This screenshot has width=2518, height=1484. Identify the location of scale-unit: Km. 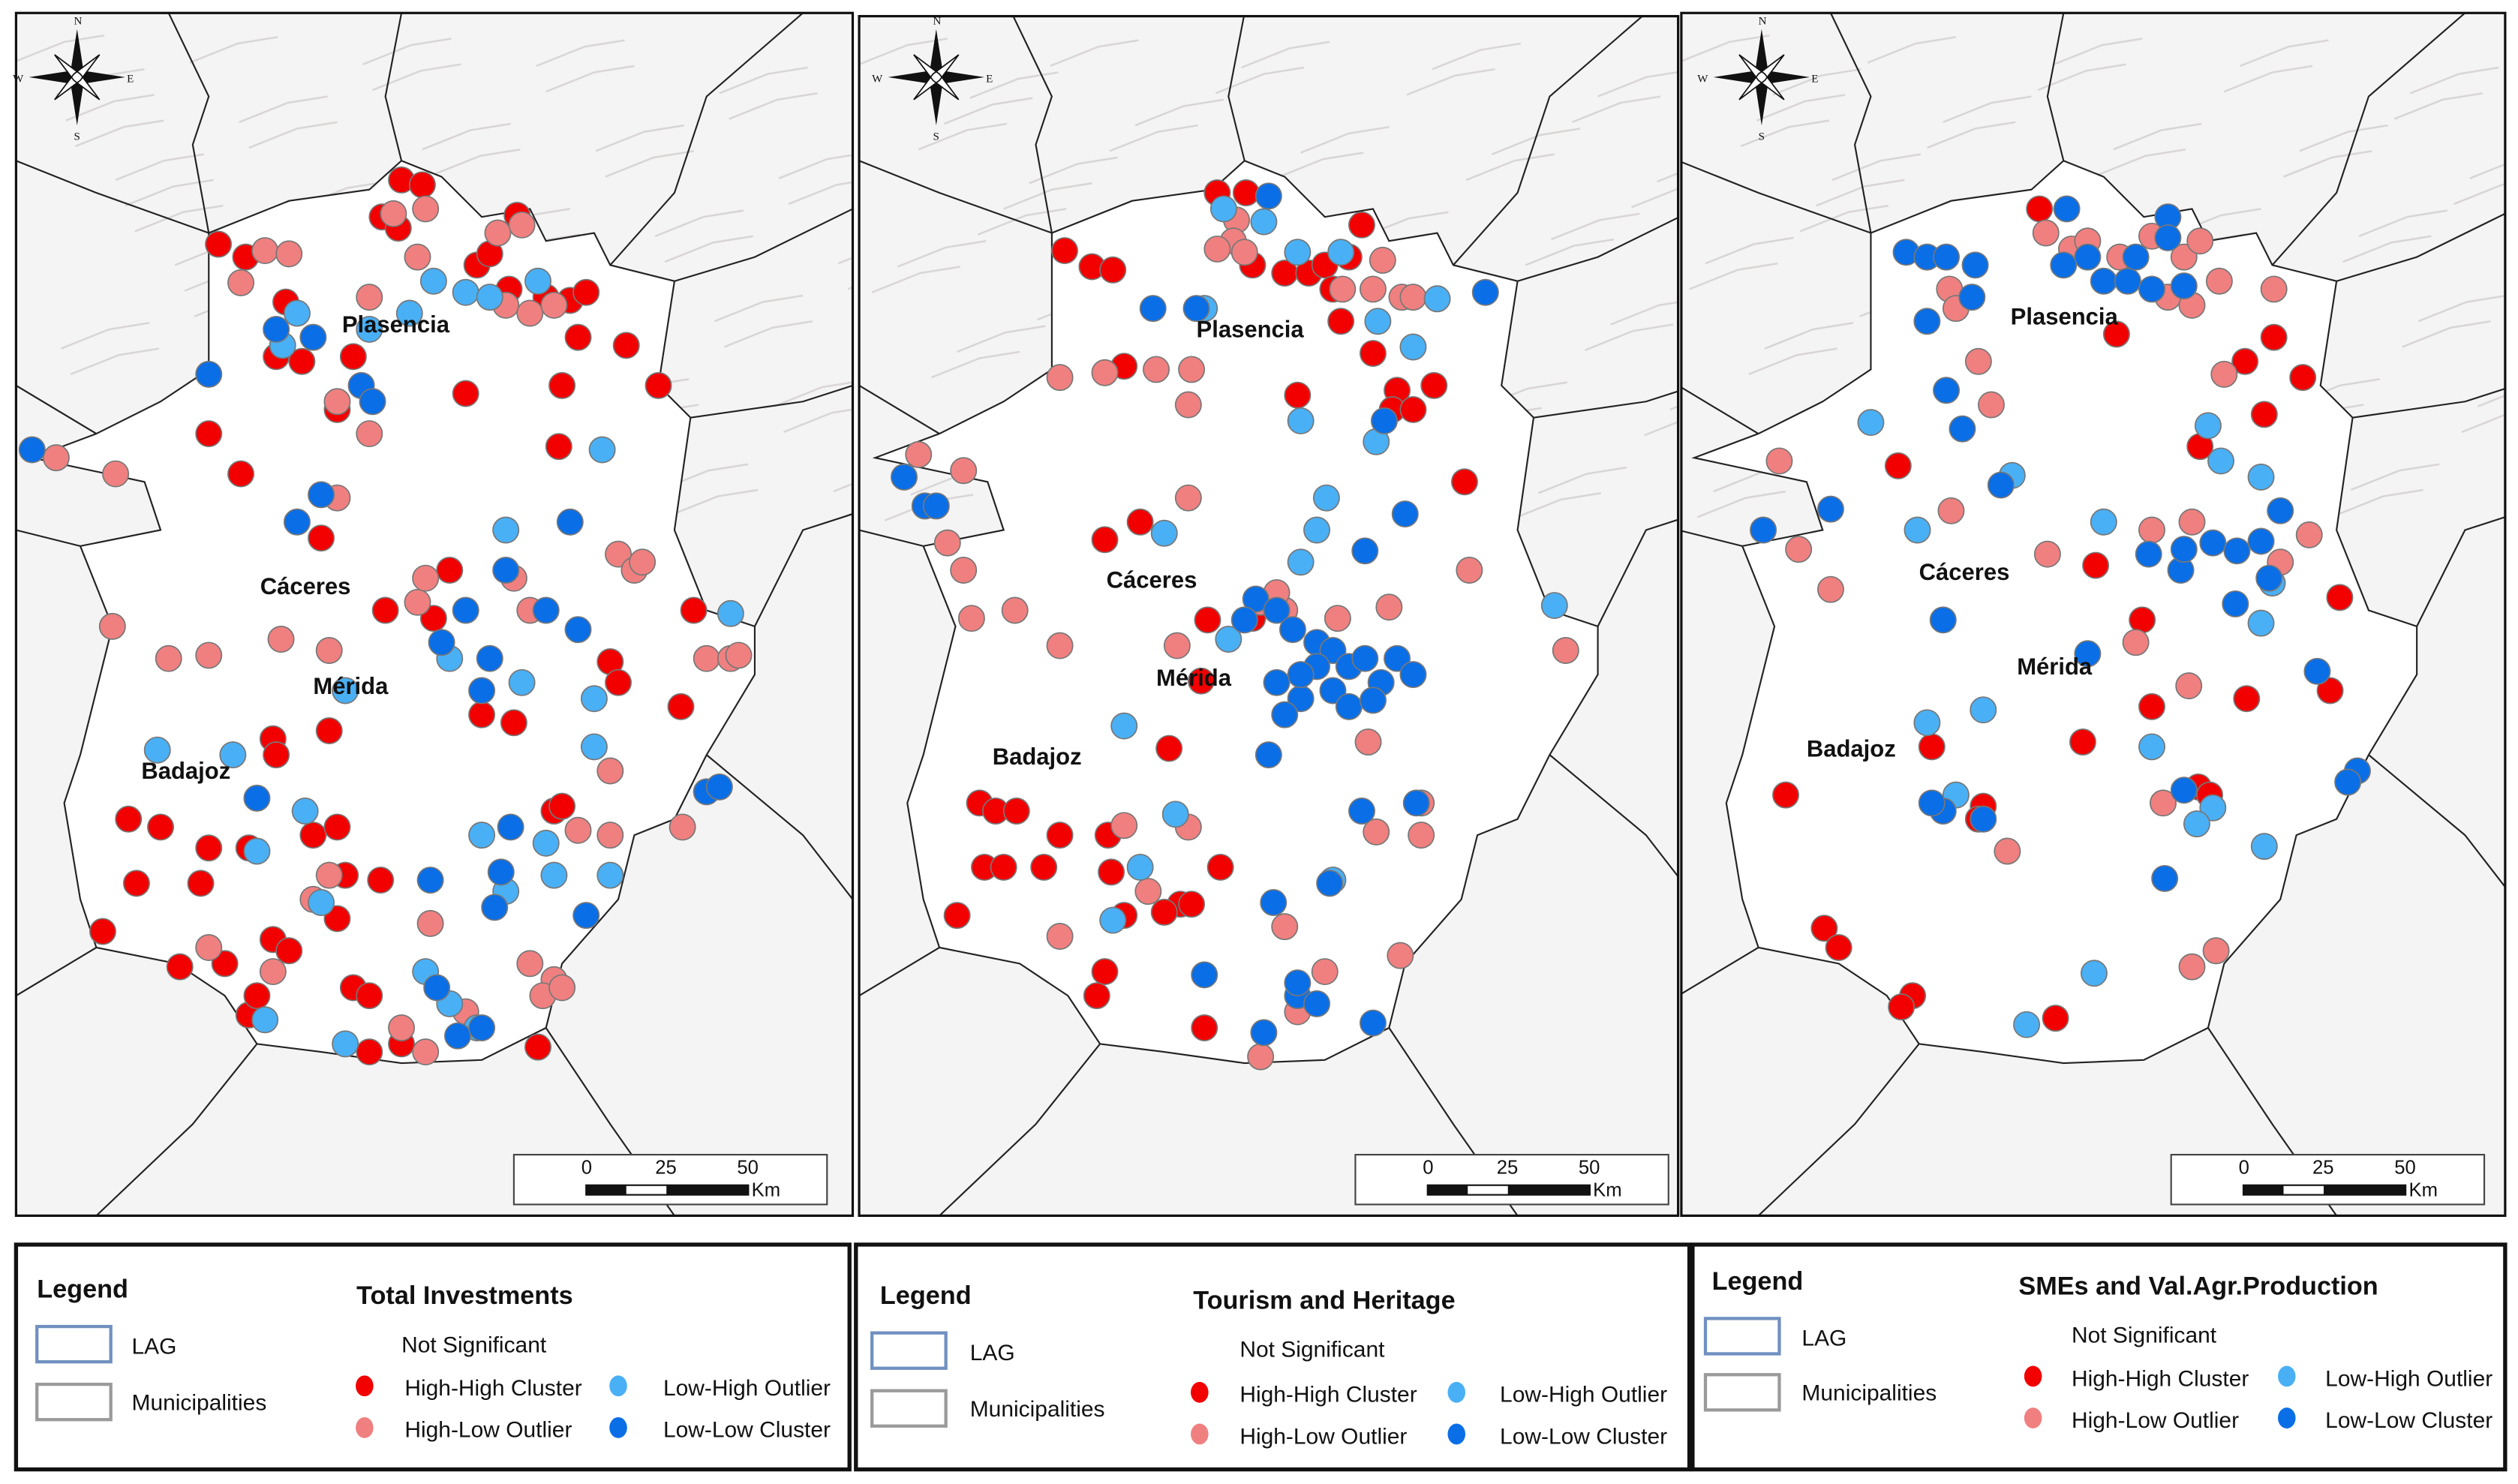
(1607, 1190).